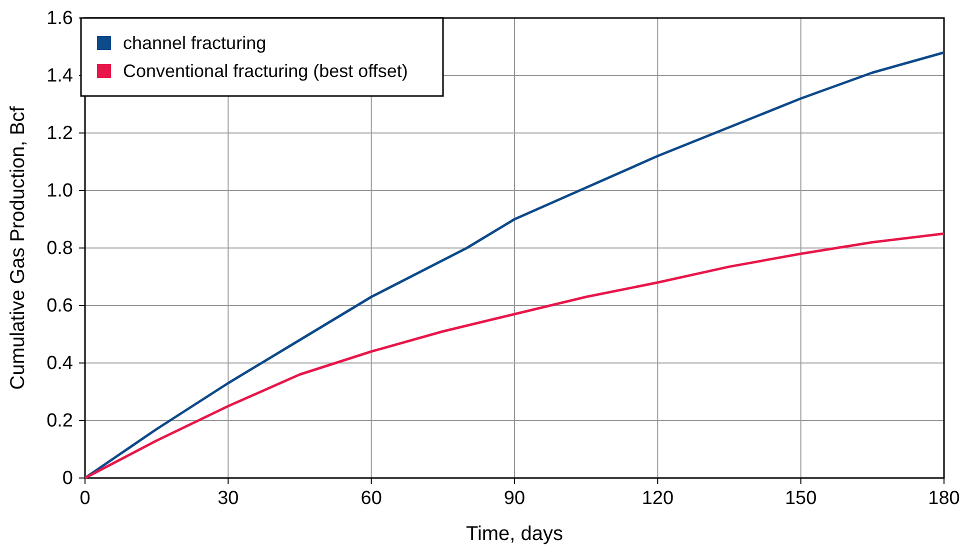 The width and height of the screenshot is (972, 550). Describe the element at coordinates (59, 18) in the screenshot. I see `y-tick-label: 1.6` at that location.